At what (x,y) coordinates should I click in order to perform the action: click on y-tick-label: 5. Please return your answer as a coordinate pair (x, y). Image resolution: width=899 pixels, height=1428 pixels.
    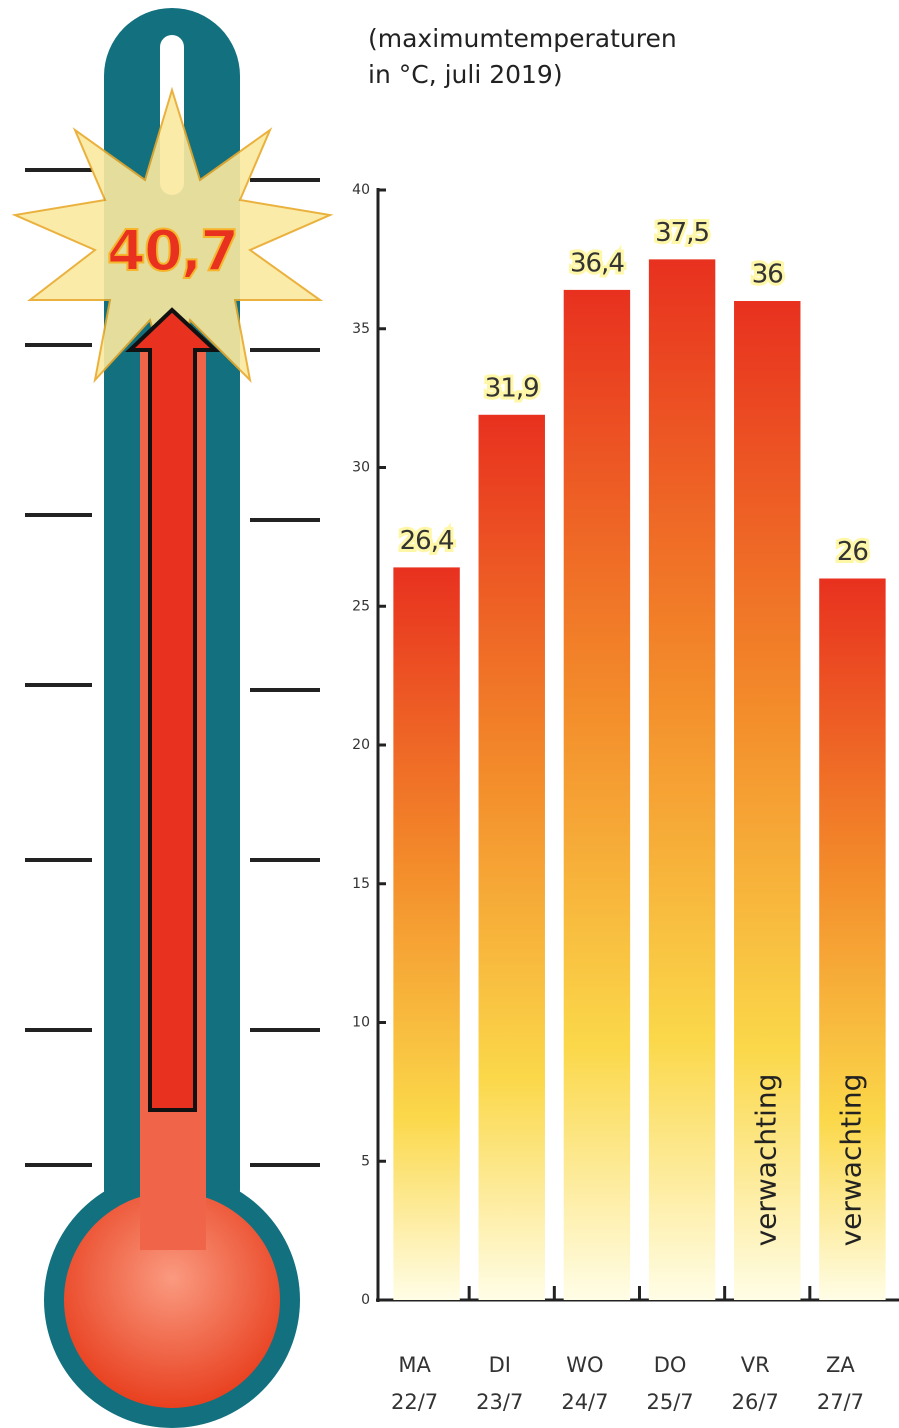
    Looking at the image, I should click on (365, 1161).